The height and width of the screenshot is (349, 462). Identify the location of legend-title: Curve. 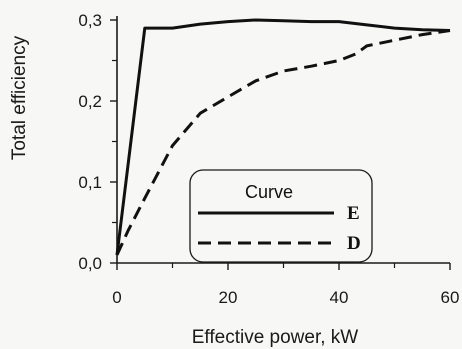
(269, 192).